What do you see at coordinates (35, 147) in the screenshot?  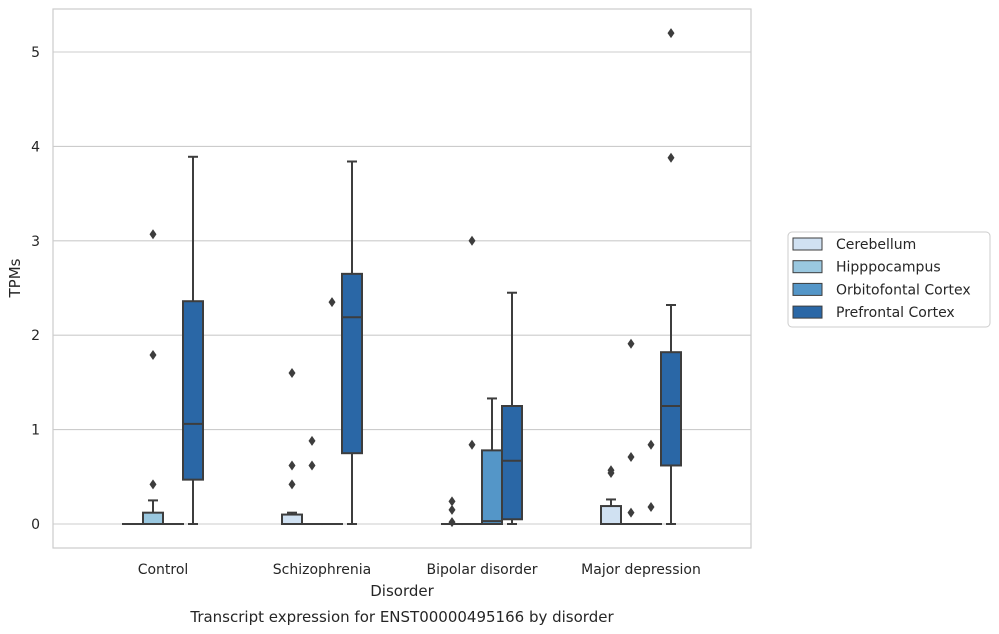 I see `y-tick-label: 4` at bounding box center [35, 147].